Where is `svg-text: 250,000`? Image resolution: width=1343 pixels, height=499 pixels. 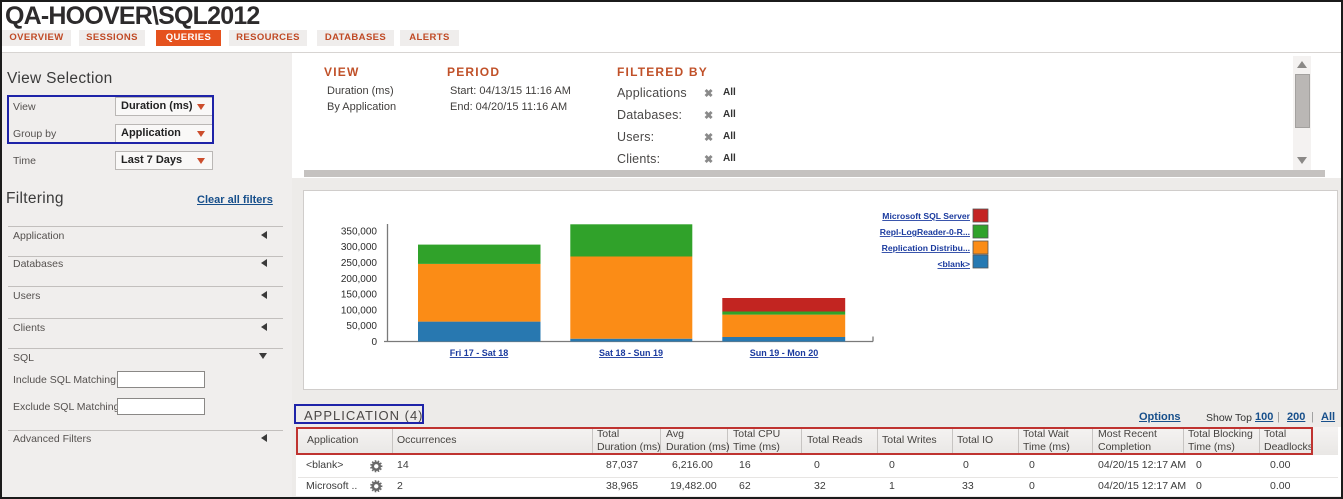
svg-text: 250,000 is located at coordinates (359, 263).